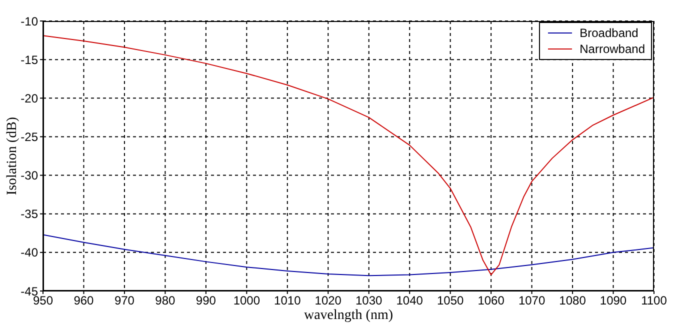  Describe the element at coordinates (572, 301) in the screenshot. I see `x-tick-label: 1080` at that location.